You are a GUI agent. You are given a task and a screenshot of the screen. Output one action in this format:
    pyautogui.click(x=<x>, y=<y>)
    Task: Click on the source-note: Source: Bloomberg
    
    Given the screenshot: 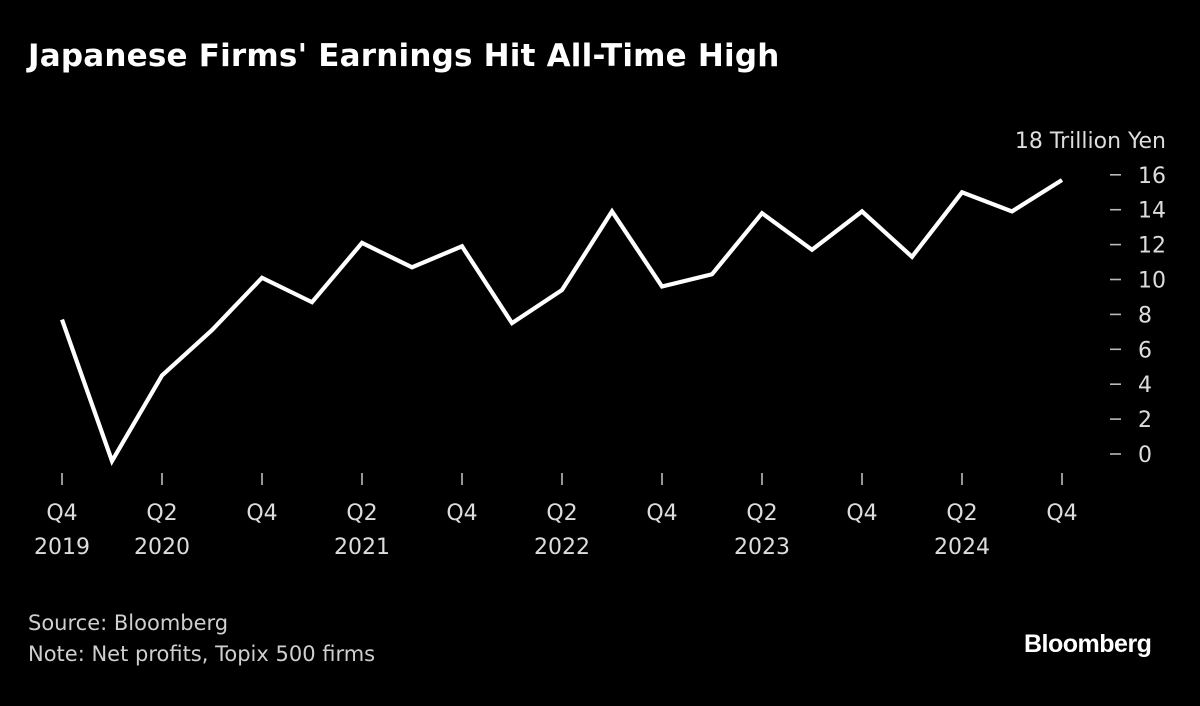 What is the action you would take?
    pyautogui.click(x=128, y=623)
    